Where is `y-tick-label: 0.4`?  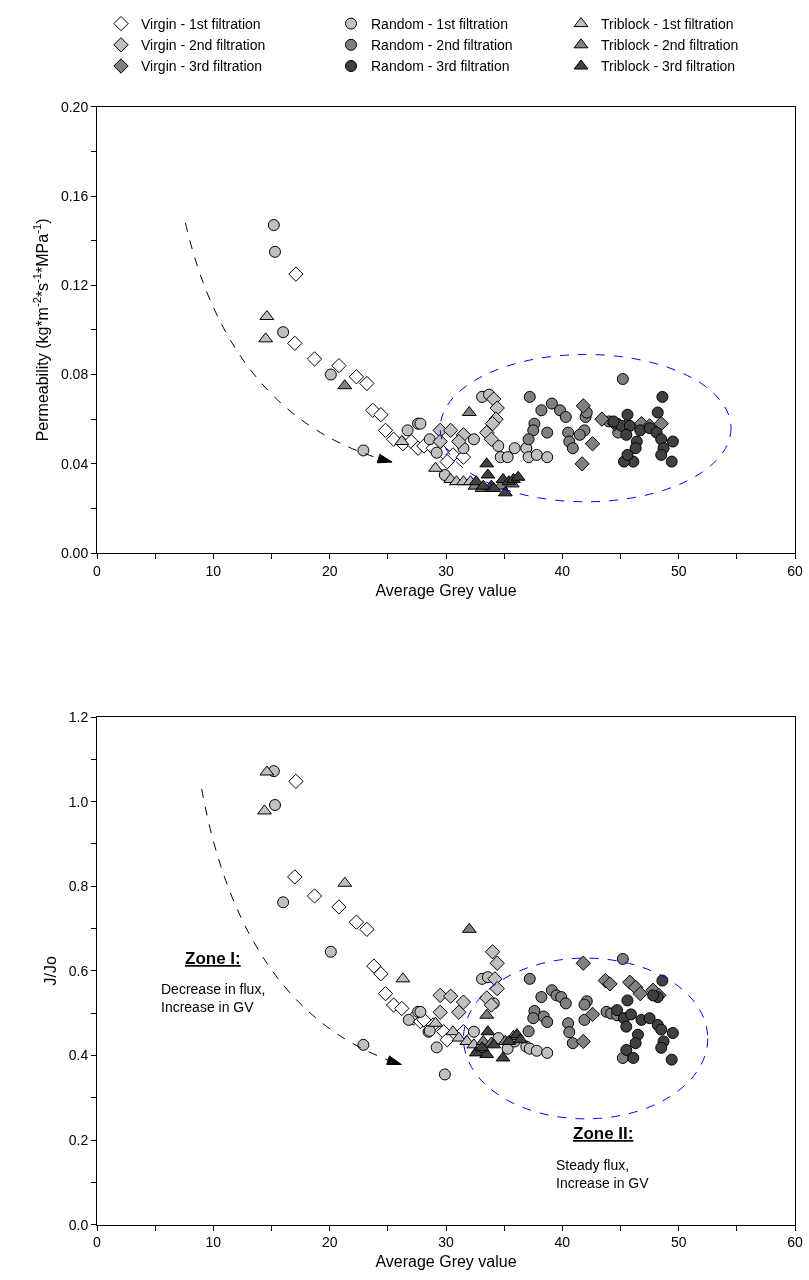 y-tick-label: 0.4 is located at coordinates (78, 1055).